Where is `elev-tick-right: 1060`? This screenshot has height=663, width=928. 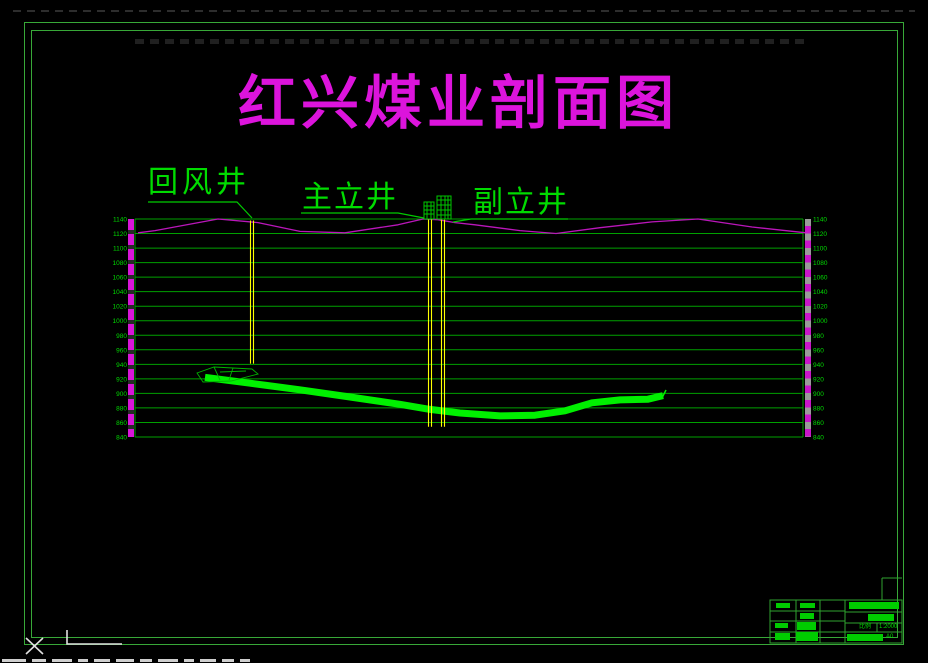
elev-tick-right: 1060 is located at coordinates (820, 278).